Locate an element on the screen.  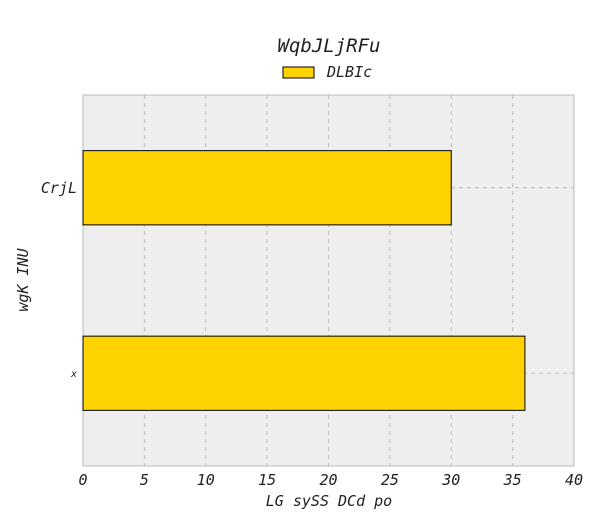
x-axis-label: LG sySS DCd po is located at coordinates (329, 501).